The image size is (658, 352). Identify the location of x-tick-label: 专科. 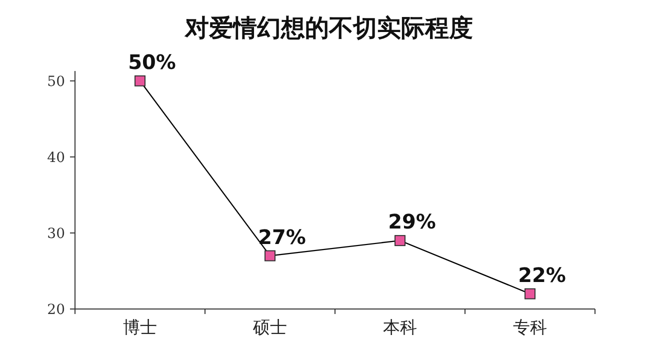
(530, 328).